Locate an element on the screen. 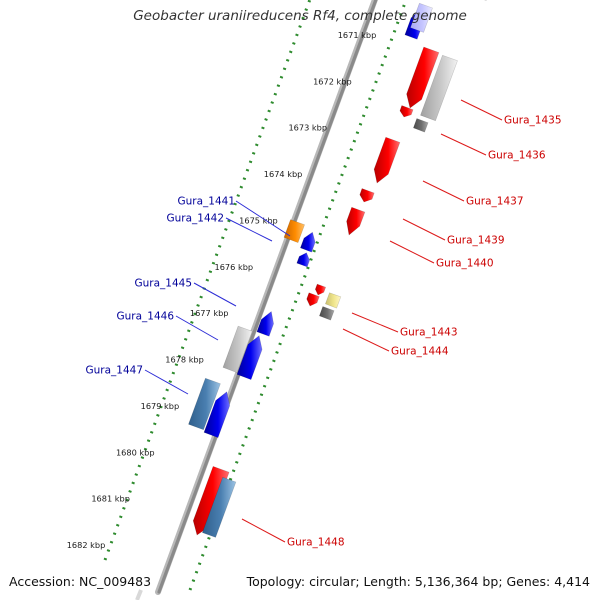 Image resolution: width=600 pixels, height=600 pixels. accession-info: Accession: NC_009483 is located at coordinates (80, 581).